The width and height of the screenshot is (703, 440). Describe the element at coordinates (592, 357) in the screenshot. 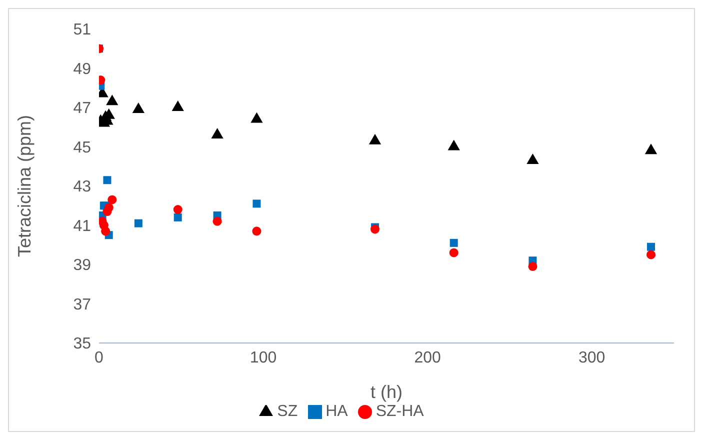

I see `x-tick-label: 300` at that location.